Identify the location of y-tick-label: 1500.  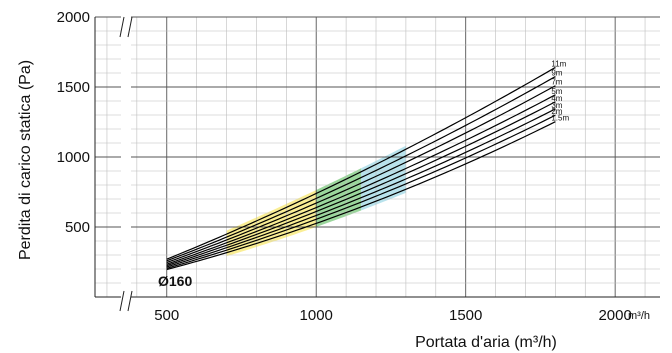
(73, 87).